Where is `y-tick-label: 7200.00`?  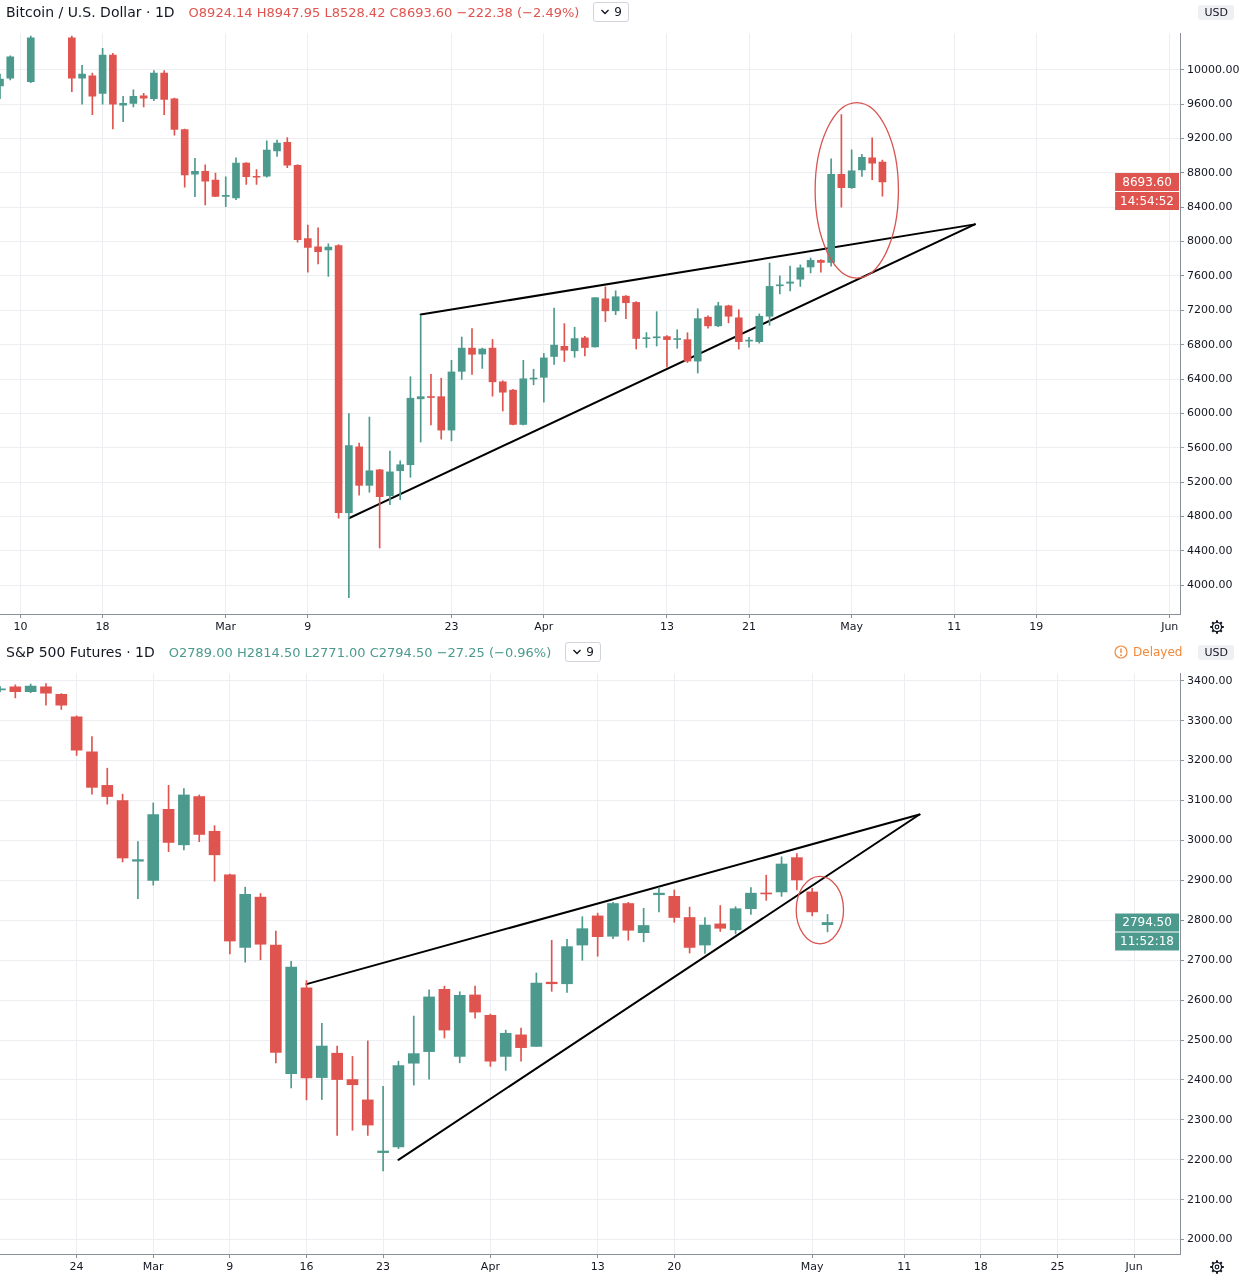 y-tick-label: 7200.00 is located at coordinates (1210, 310).